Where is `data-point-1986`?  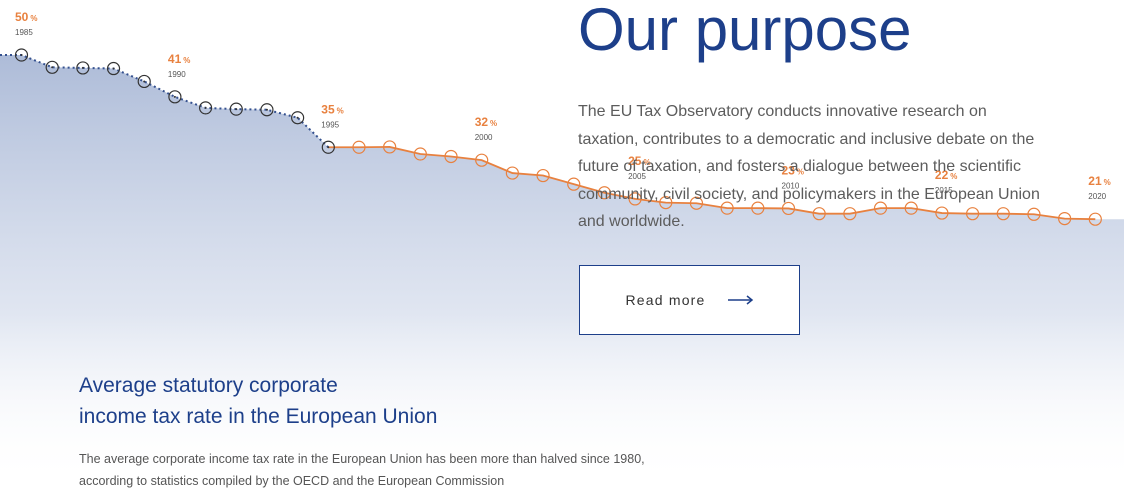 data-point-1986 is located at coordinates (52, 67).